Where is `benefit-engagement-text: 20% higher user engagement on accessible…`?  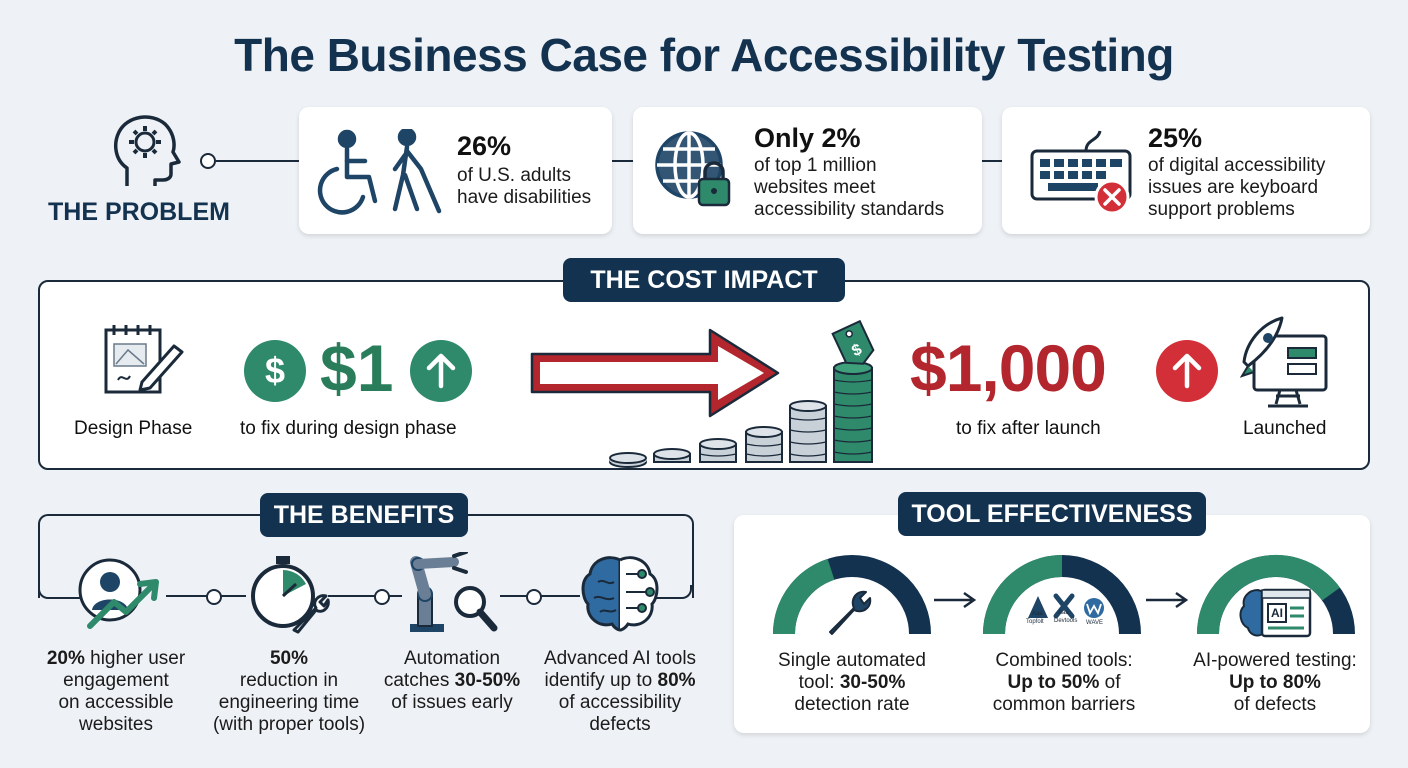
benefit-engagement-text: 20% higher user engagement on accessible… is located at coordinates (116, 692).